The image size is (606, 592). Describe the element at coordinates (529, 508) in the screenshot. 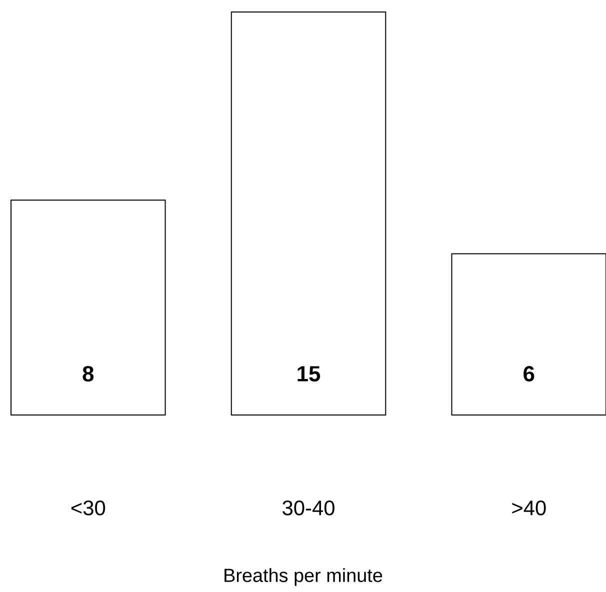

I see `x-tick-label: >40` at that location.